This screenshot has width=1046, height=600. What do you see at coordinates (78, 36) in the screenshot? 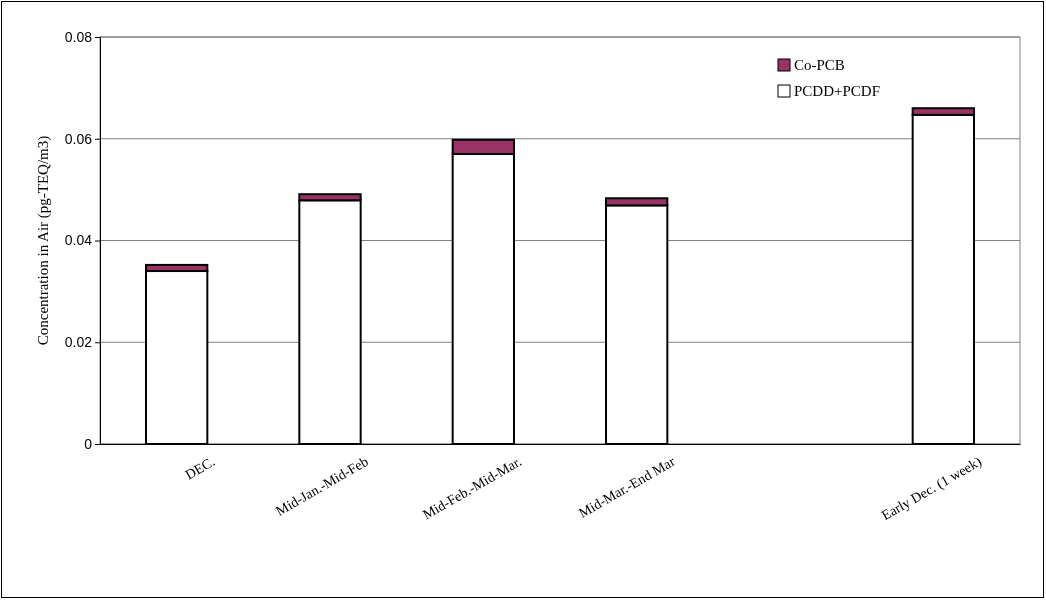
I see `y-tick-label: 0.08` at bounding box center [78, 36].